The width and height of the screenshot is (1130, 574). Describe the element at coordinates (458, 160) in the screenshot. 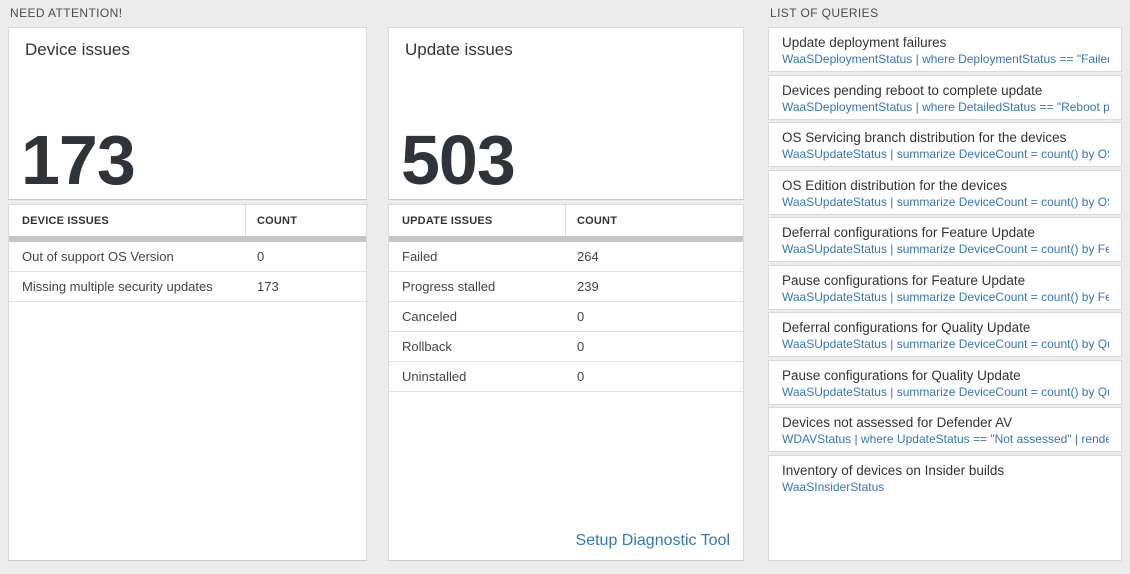

I see `update-issues-count: 503` at that location.